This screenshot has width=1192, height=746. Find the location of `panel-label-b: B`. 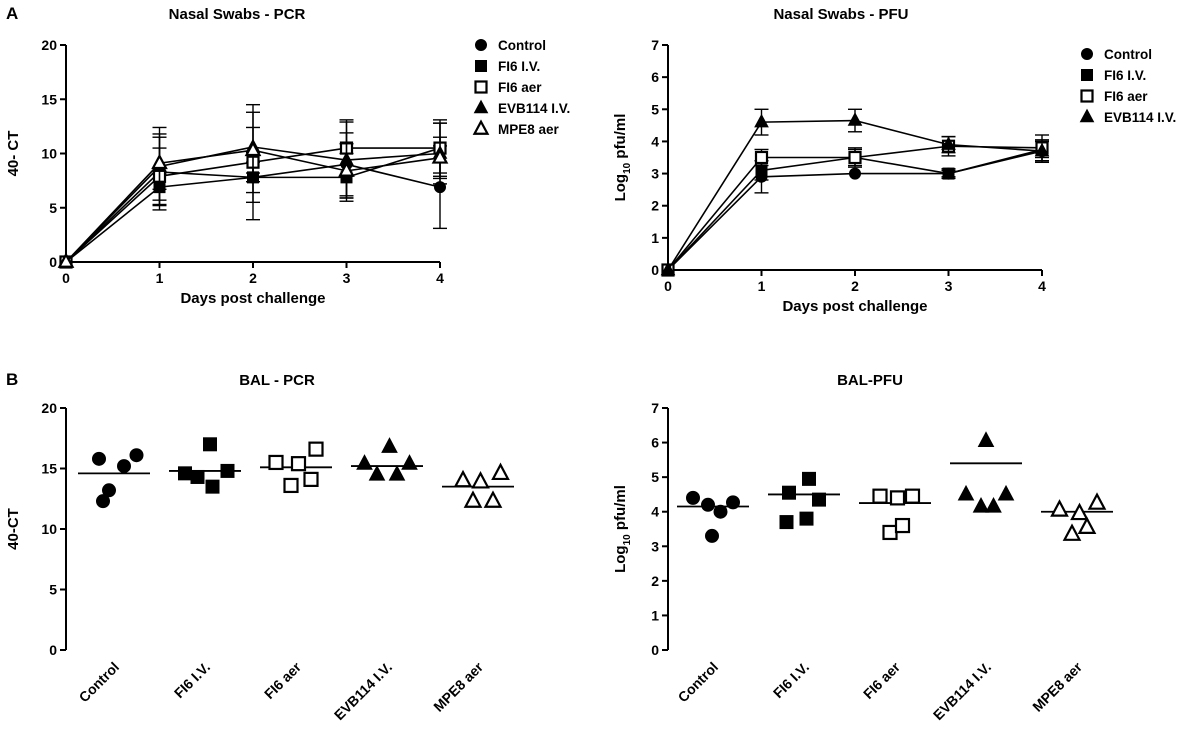

panel-label-b: B is located at coordinates (12, 379).